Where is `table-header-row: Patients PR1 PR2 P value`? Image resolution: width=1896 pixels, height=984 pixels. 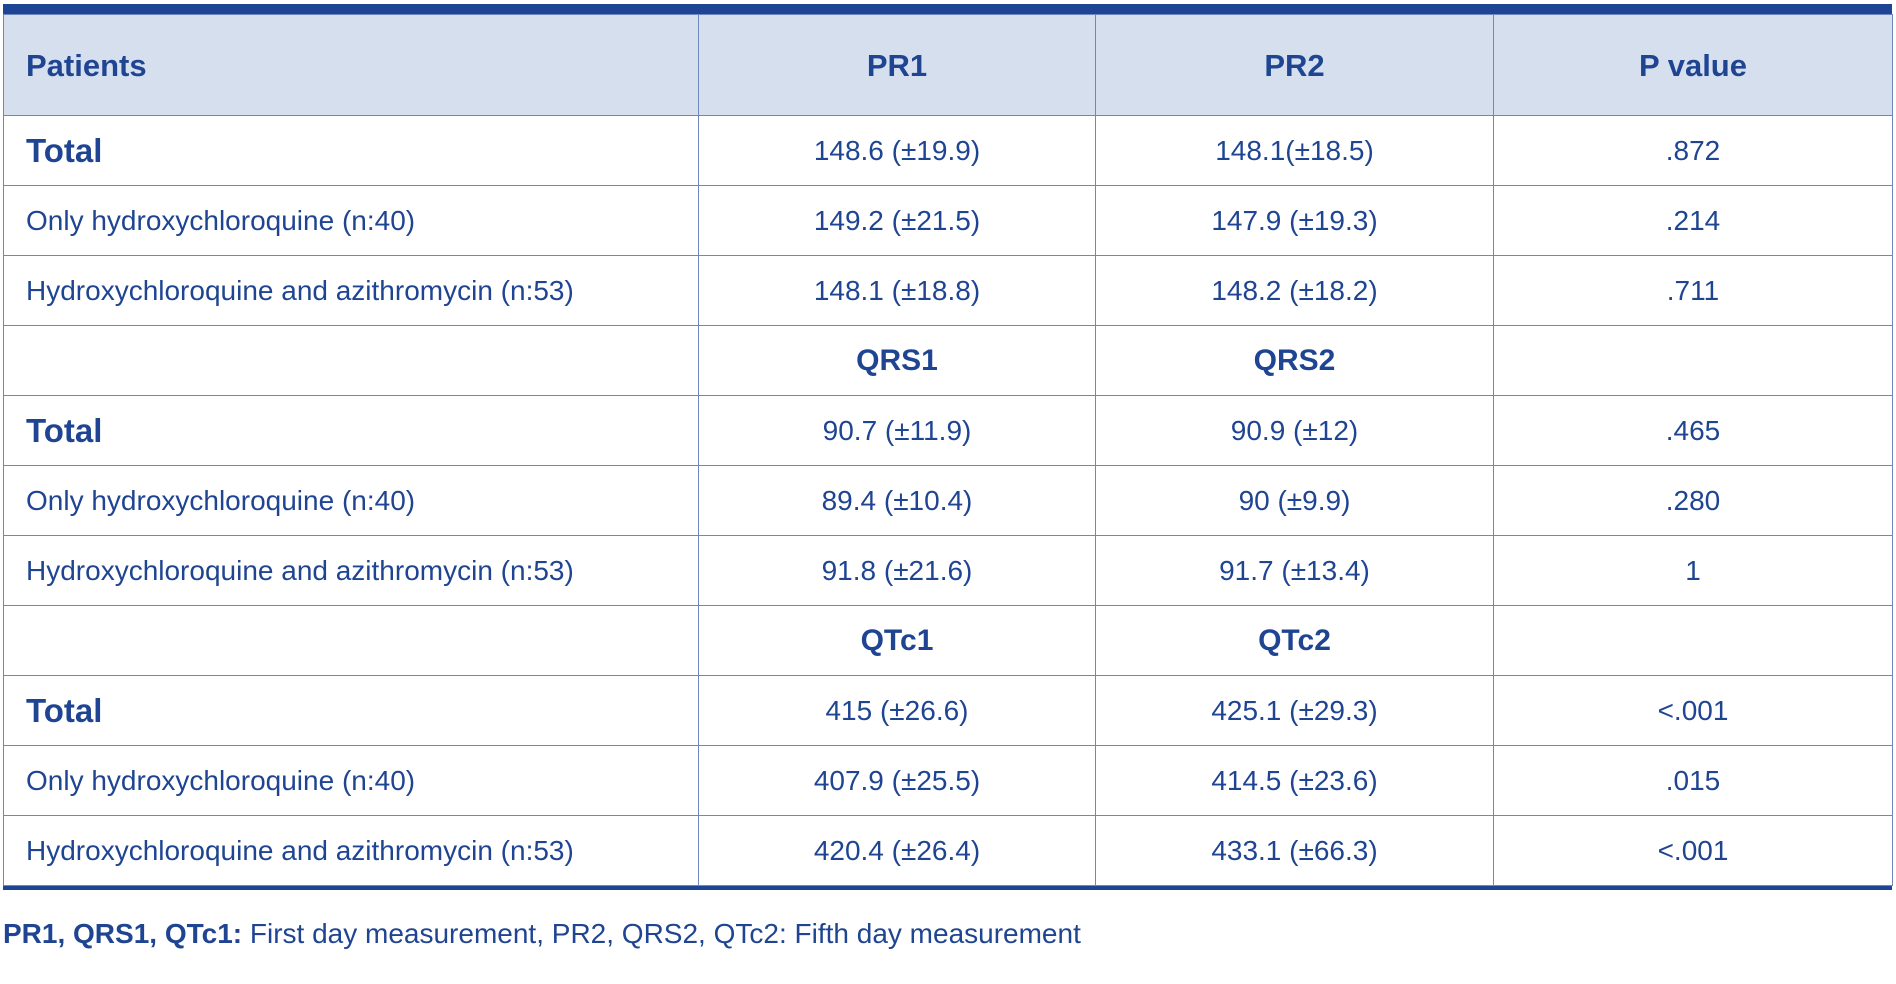 table-header-row: Patients PR1 PR2 P value is located at coordinates (948, 65).